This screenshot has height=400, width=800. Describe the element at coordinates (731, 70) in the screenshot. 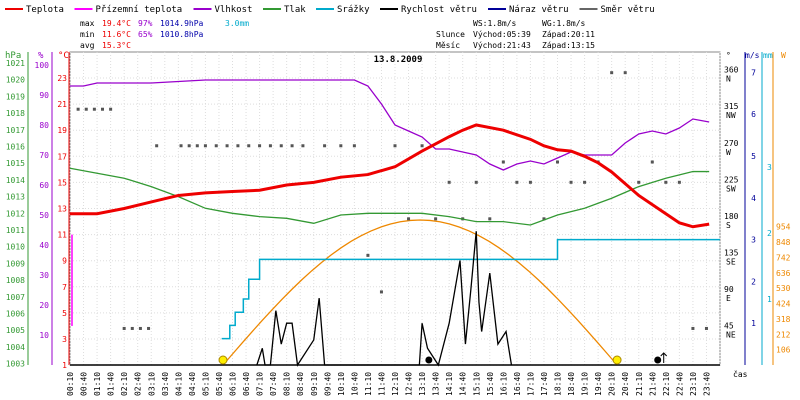

I see `dir-tick-deg: 360` at that location.